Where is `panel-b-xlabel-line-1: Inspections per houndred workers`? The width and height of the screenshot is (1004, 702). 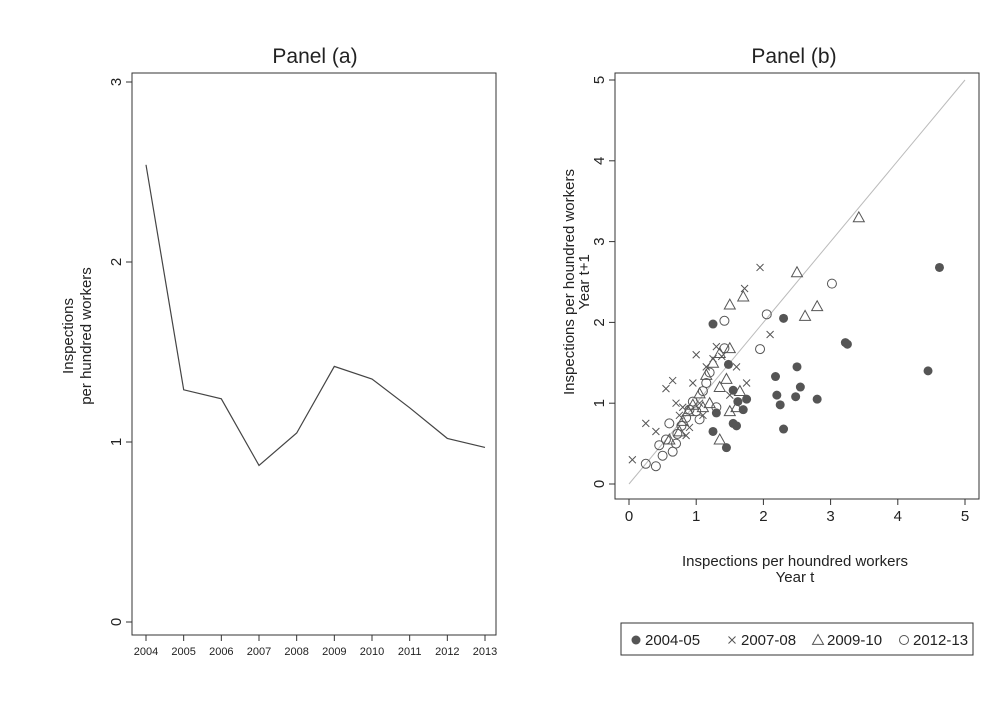
panel-b-xlabel-line-1: Inspections per houndred workers is located at coordinates (795, 561).